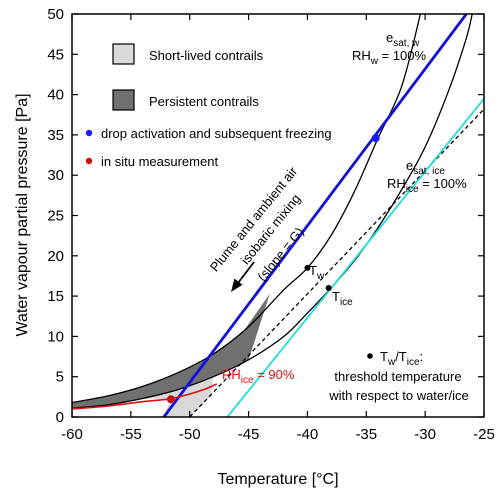  Describe the element at coordinates (398, 395) in the screenshot. I see `threshold-line3: with respect to water/ice` at that location.